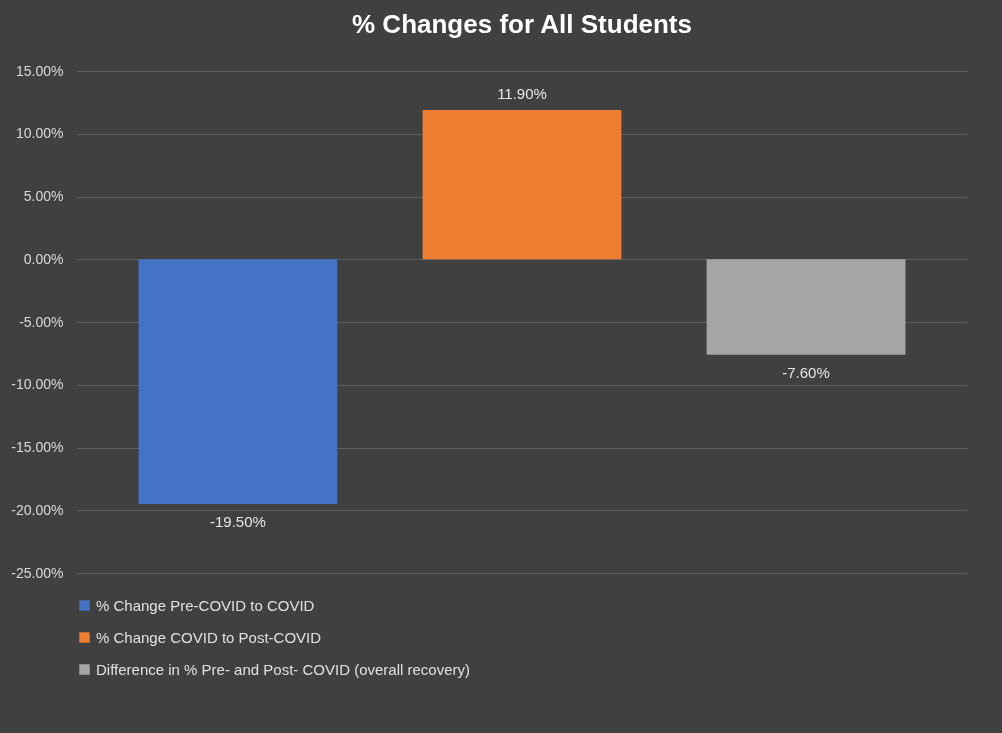 This screenshot has height=733, width=1002. I want to click on legend-label: Difference in % Pre- and Post- COVID (overall recovery), so click(283, 669).